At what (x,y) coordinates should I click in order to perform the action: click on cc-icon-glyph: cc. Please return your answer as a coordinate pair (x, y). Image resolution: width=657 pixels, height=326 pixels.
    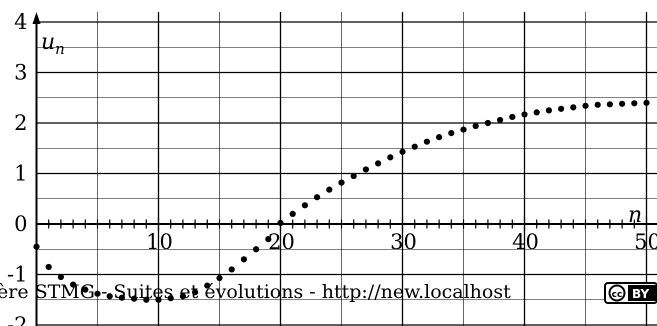
    Looking at the image, I should click on (617, 295).